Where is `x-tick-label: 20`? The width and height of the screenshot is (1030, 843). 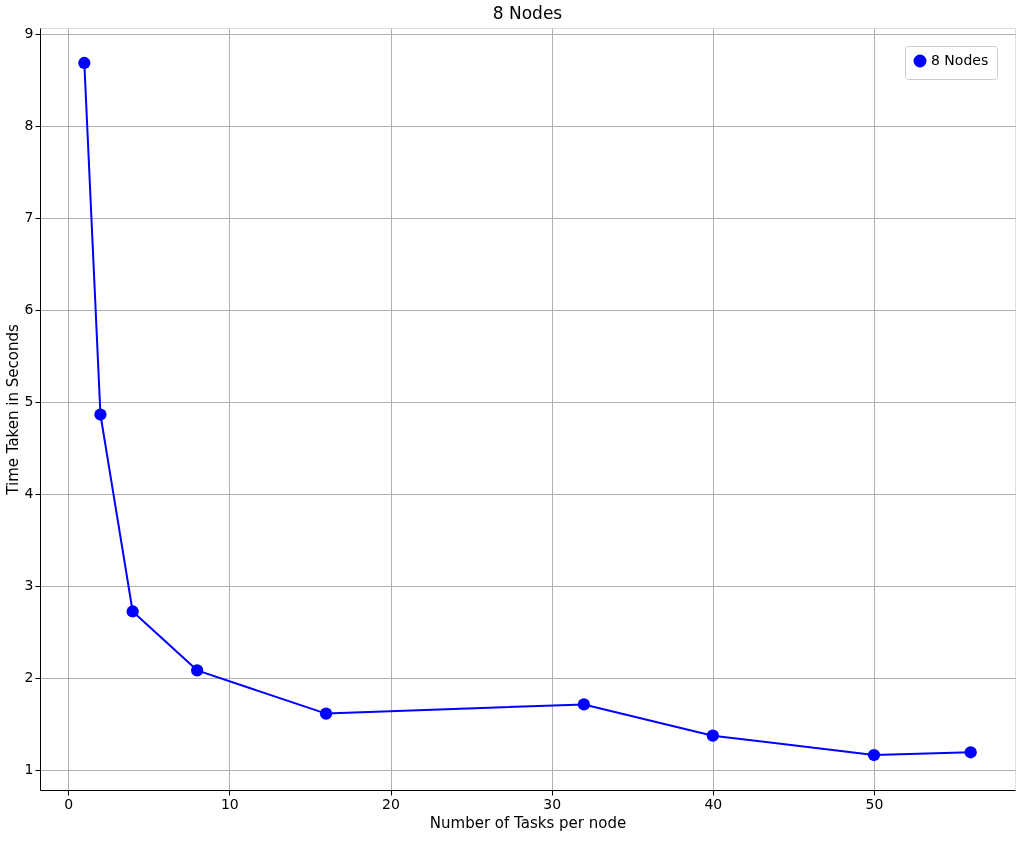
x-tick-label: 20 is located at coordinates (391, 803).